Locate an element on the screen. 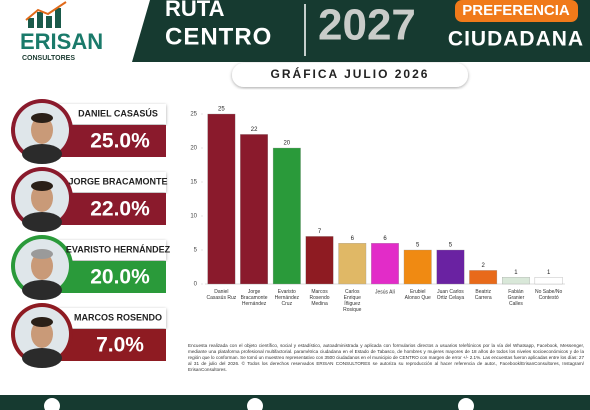 This screenshot has height=410, width=590. x-tick-label: Fabián Granier Calles is located at coordinates (516, 298).